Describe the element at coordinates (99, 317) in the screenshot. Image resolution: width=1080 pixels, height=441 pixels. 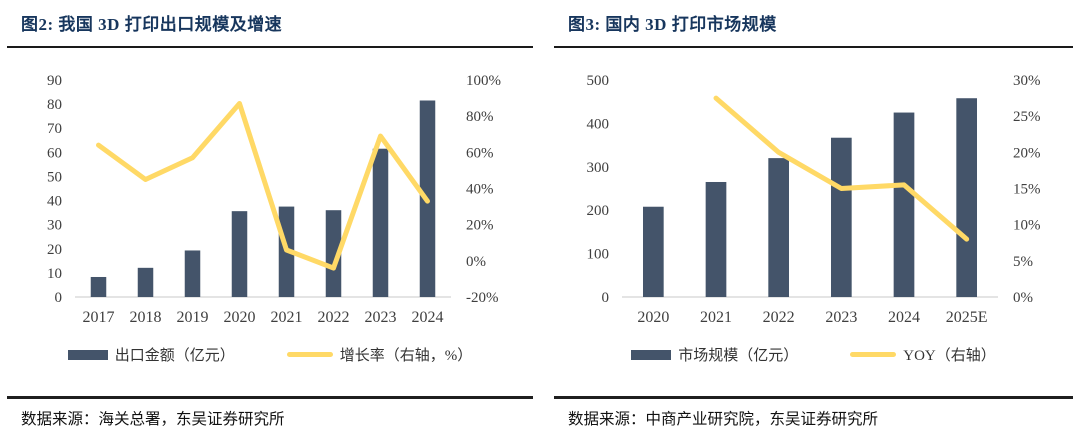
I see `x-axis-tick-label: 2017` at that location.